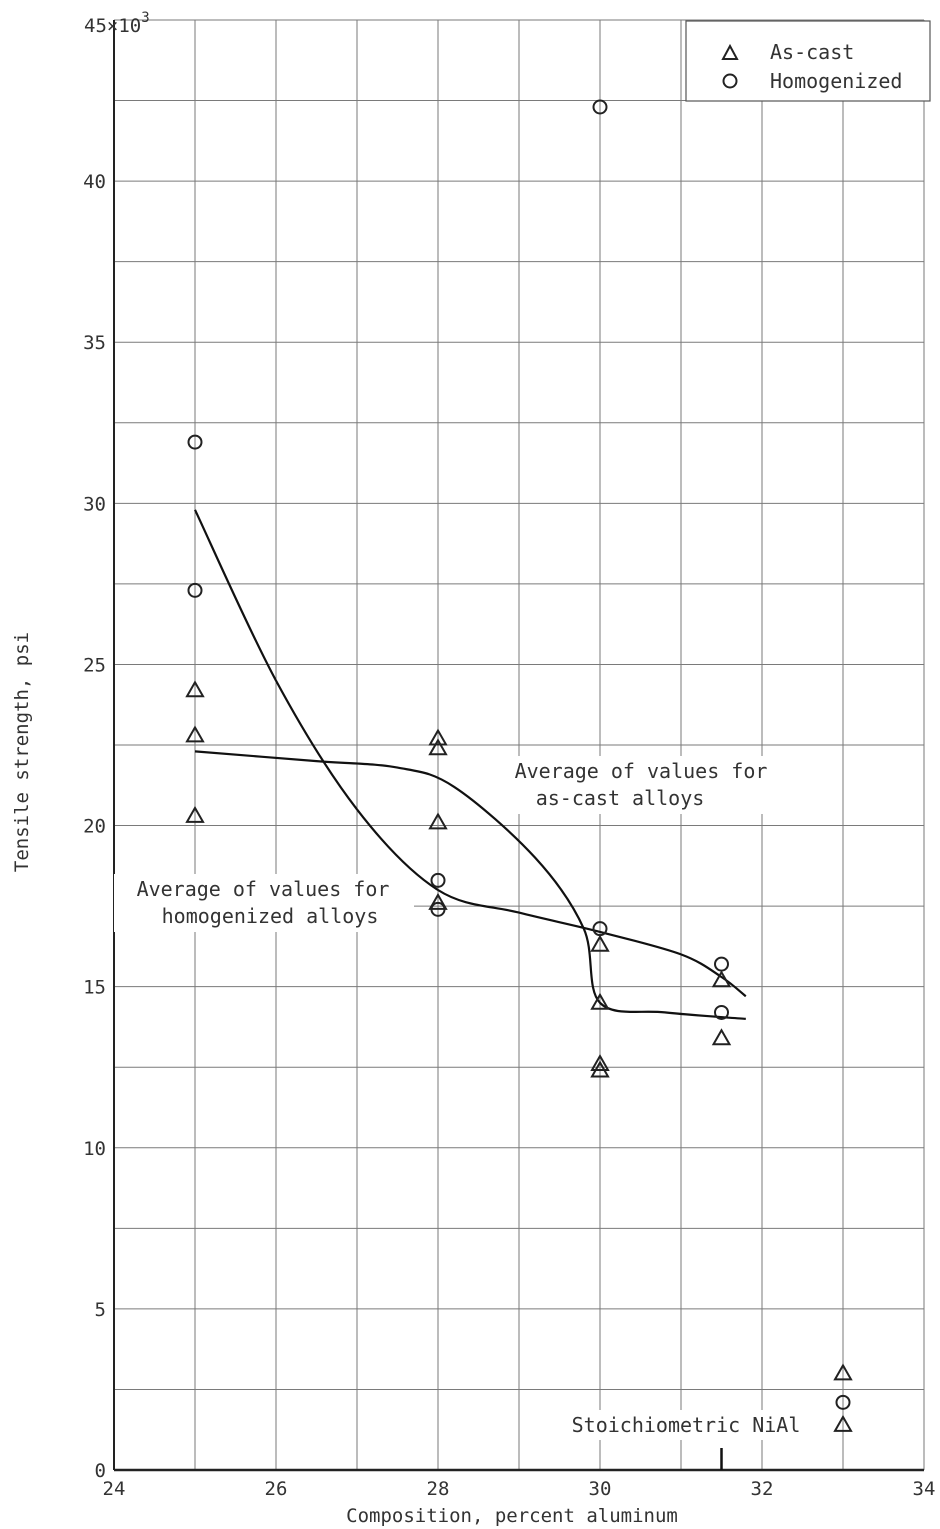 This screenshot has width=940, height=1529. What do you see at coordinates (94, 988) in the screenshot?
I see `y-tick-label: 15` at bounding box center [94, 988].